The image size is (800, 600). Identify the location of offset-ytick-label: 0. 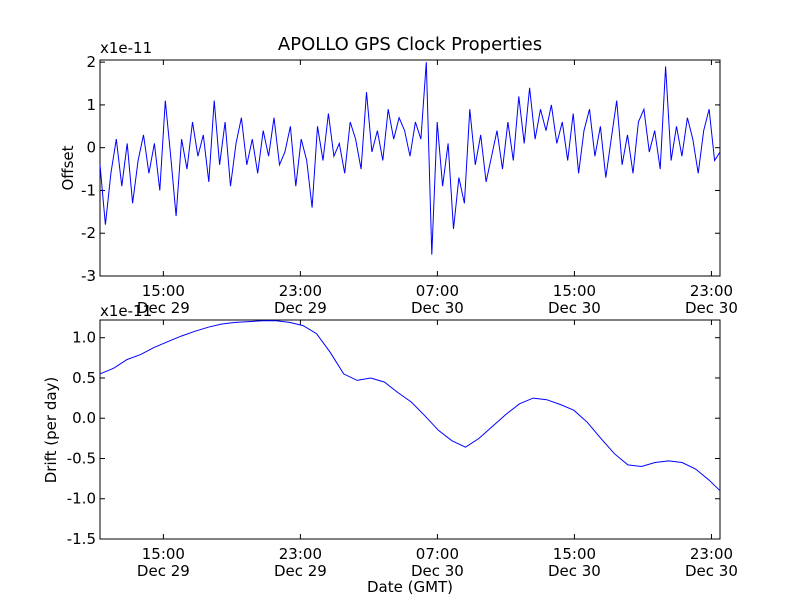
(91, 148).